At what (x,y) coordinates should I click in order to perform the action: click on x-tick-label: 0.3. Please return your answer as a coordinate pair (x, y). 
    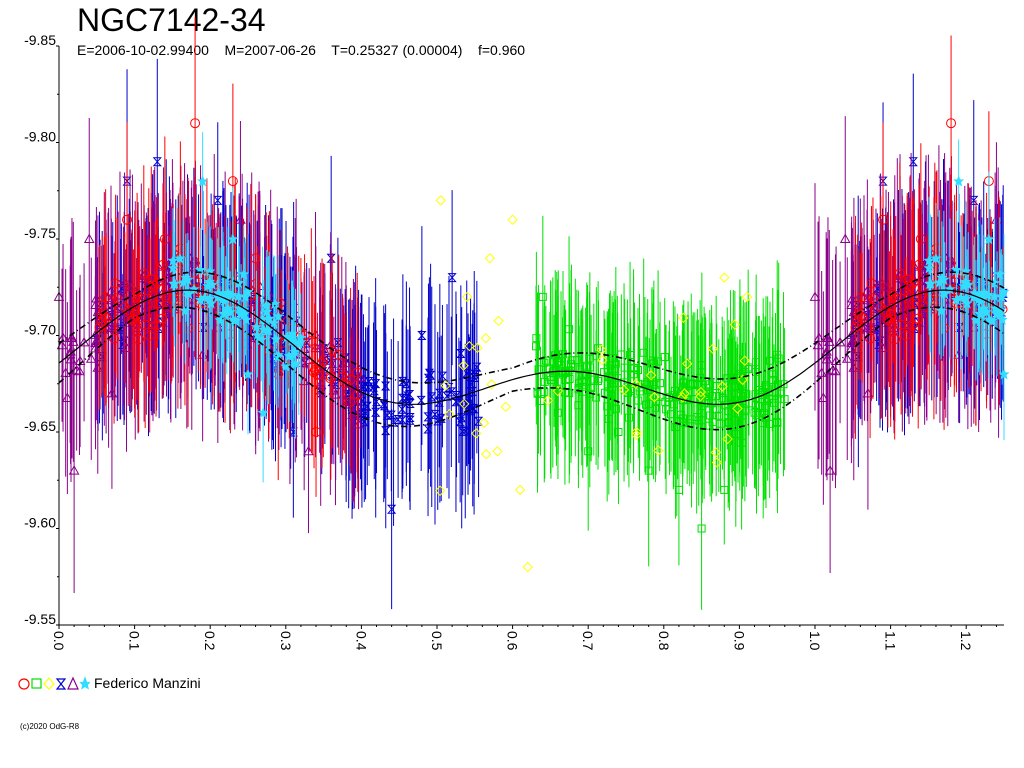
    Looking at the image, I should click on (286, 641).